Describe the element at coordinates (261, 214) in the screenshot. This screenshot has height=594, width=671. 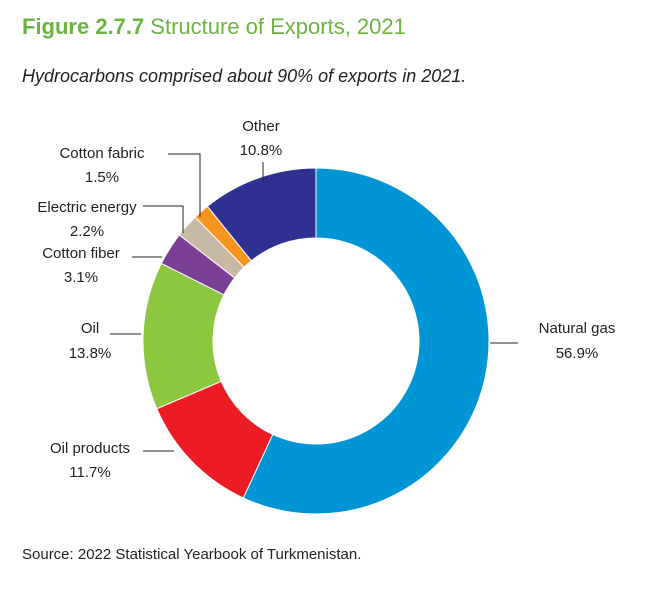
I see `slice-other` at that location.